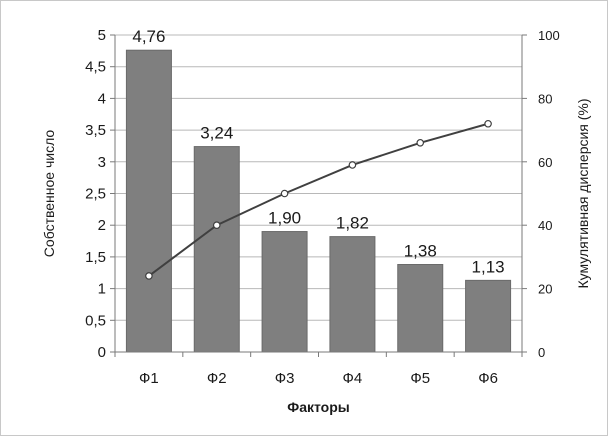 This screenshot has width=608, height=436. I want to click on y2-tick-label: 20, so click(545, 289).